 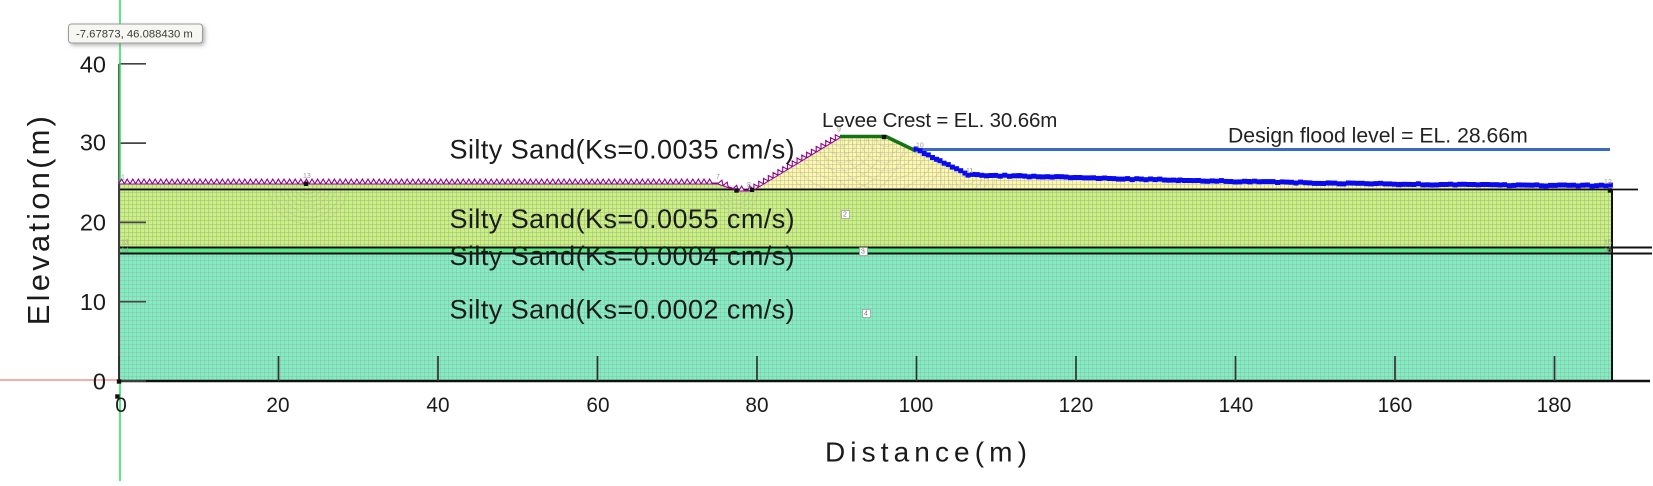 I want to click on svg-text: 8, so click(x=749, y=185).